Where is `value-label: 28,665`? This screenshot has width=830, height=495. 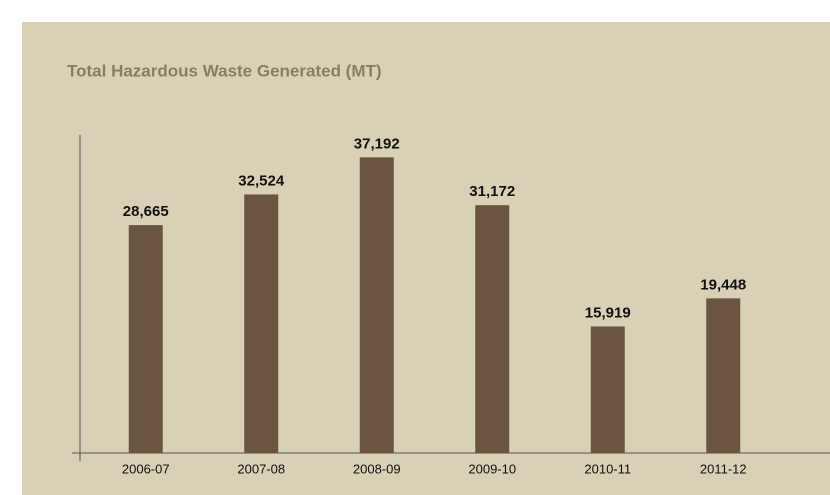 value-label: 28,665 is located at coordinates (146, 211).